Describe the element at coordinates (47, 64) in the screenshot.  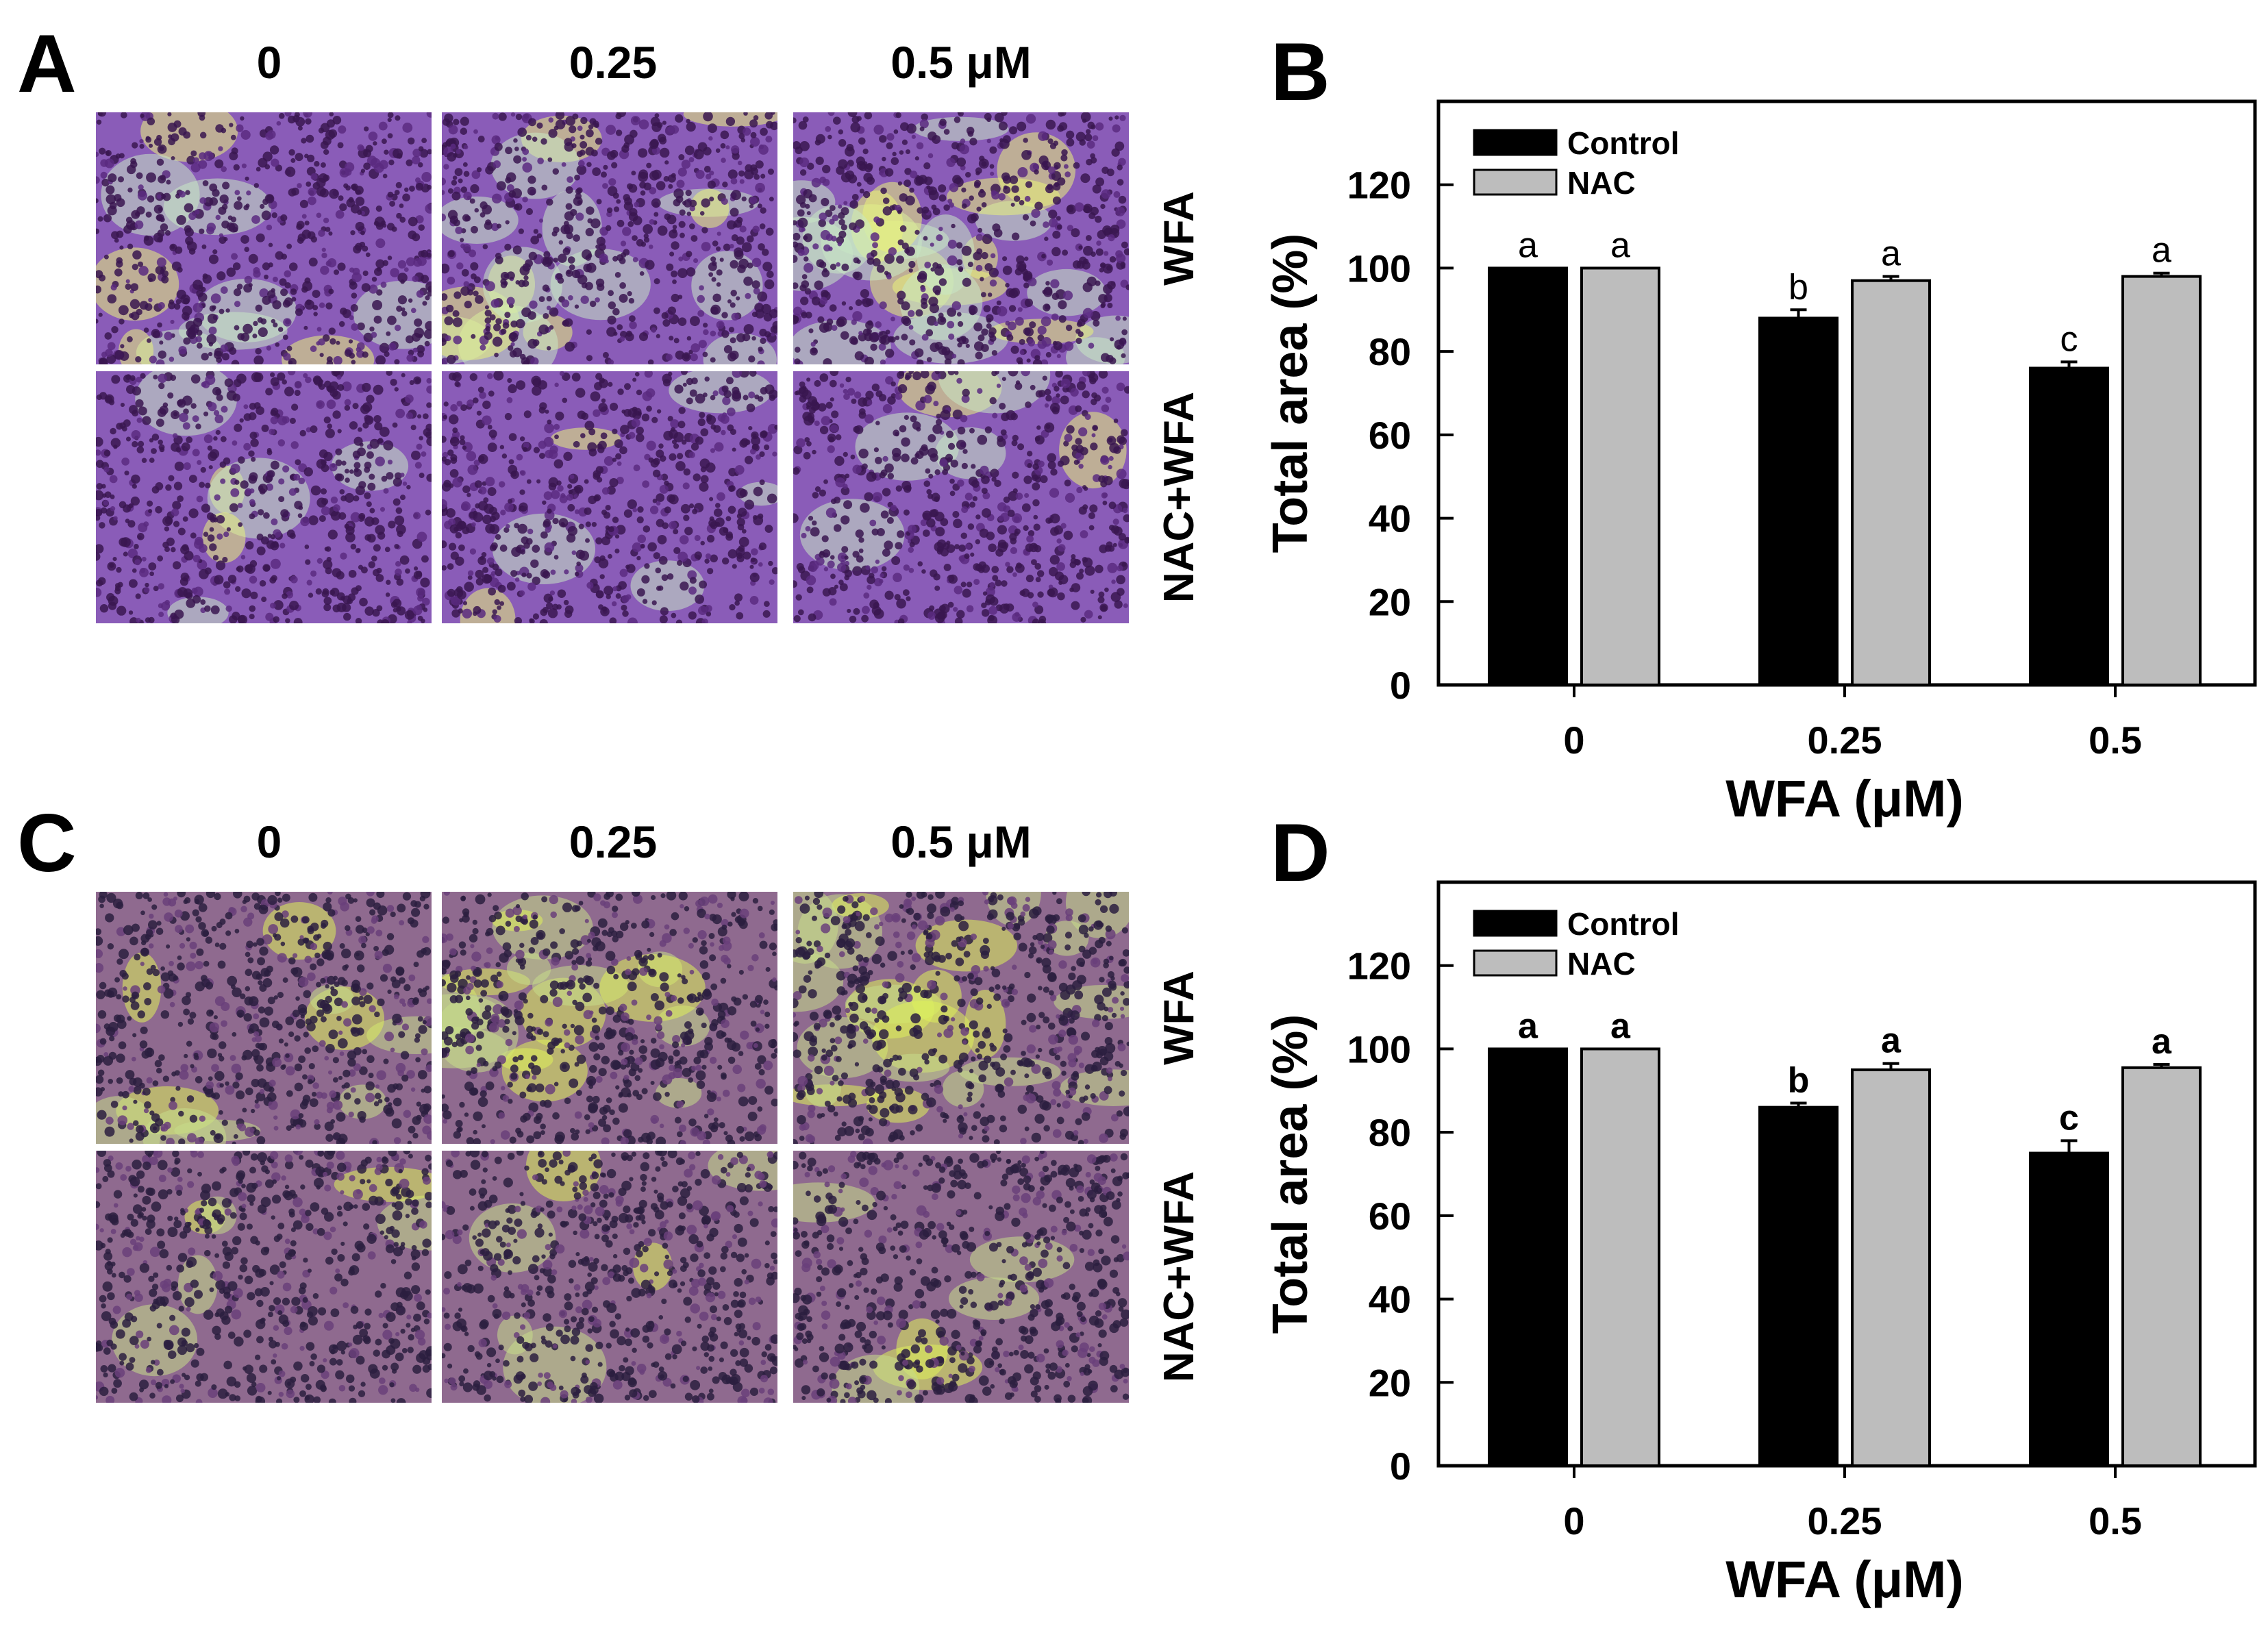
I see `panel-letter: A` at that location.